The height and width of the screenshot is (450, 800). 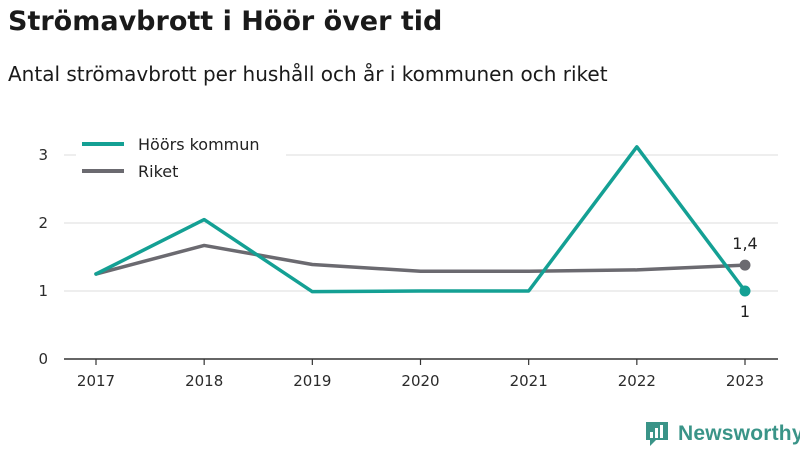 What do you see at coordinates (744, 277) in the screenshot?
I see `data-labels: 1,41` at bounding box center [744, 277].